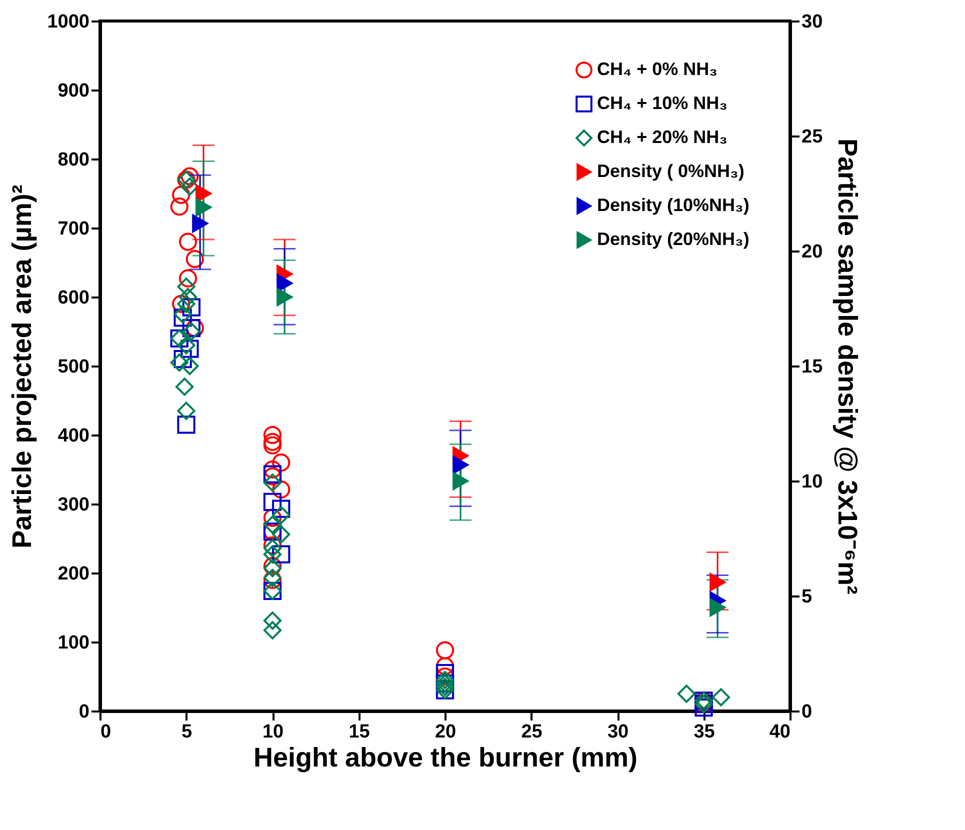 This screenshot has height=830, width=965. What do you see at coordinates (807, 712) in the screenshot?
I see `y2-tick-label: 0` at bounding box center [807, 712].